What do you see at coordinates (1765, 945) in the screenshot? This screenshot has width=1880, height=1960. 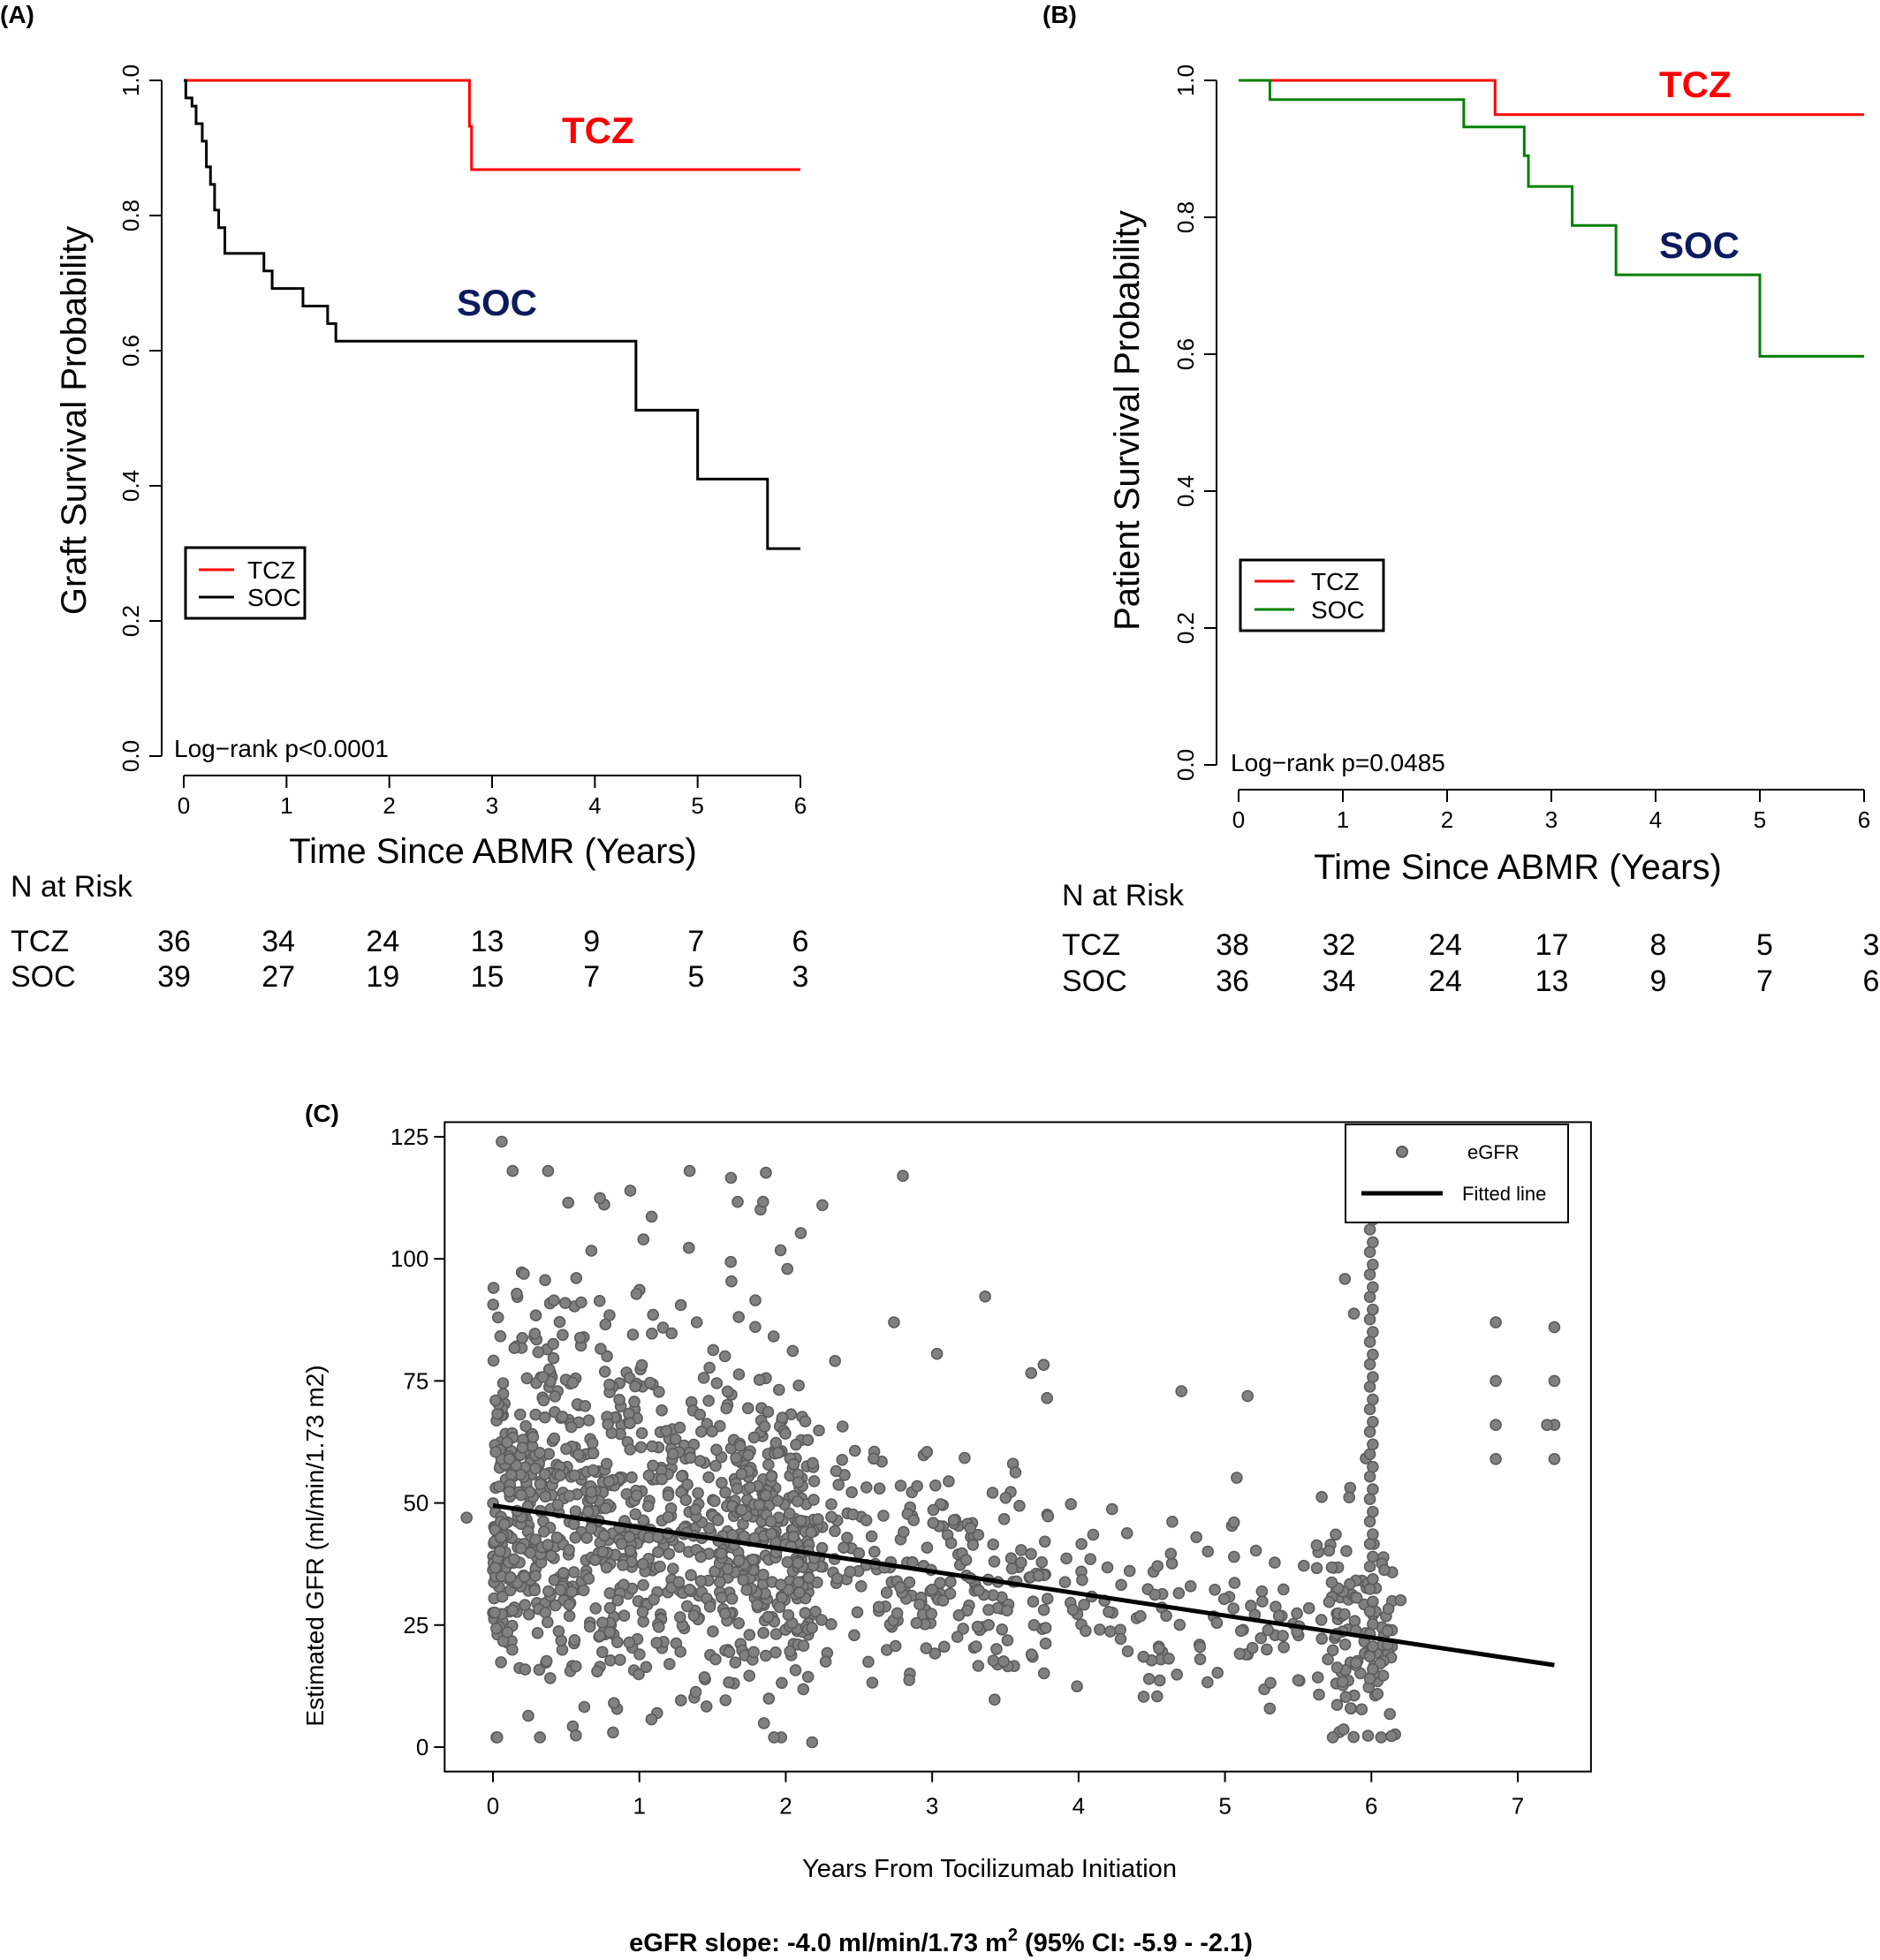 I see `panel-b-risk-tcz-value: 5` at bounding box center [1765, 945].